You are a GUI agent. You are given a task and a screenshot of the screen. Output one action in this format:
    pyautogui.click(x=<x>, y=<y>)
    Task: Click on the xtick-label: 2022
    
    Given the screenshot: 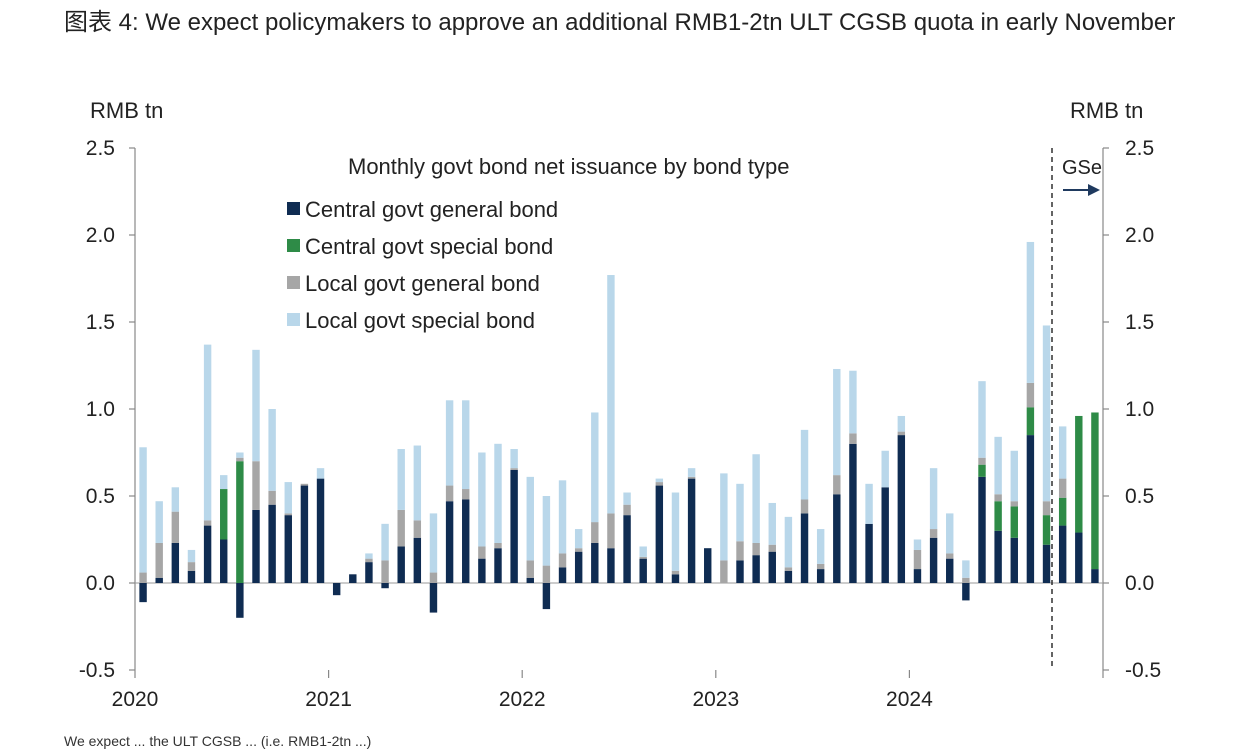 What is the action you would take?
    pyautogui.click(x=522, y=699)
    